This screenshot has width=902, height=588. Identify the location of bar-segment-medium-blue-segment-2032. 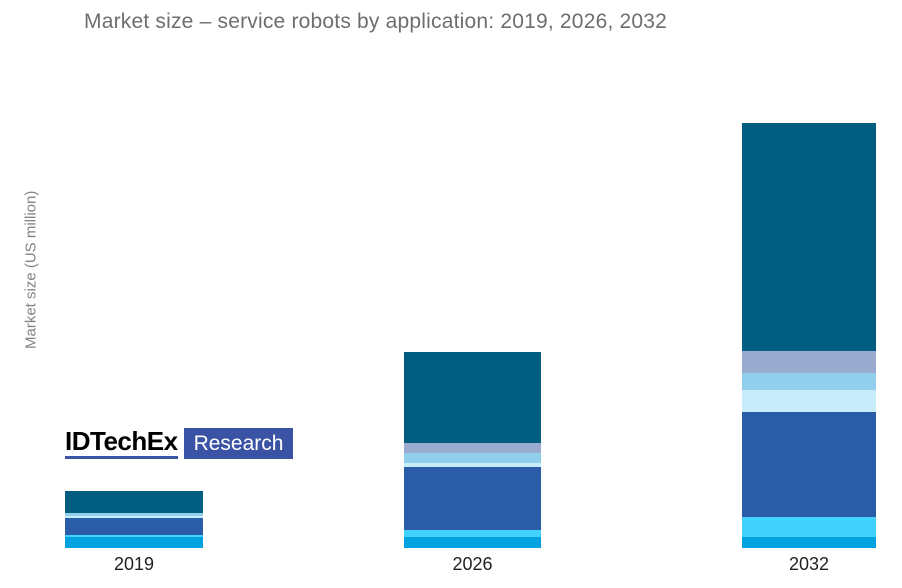
(809, 464).